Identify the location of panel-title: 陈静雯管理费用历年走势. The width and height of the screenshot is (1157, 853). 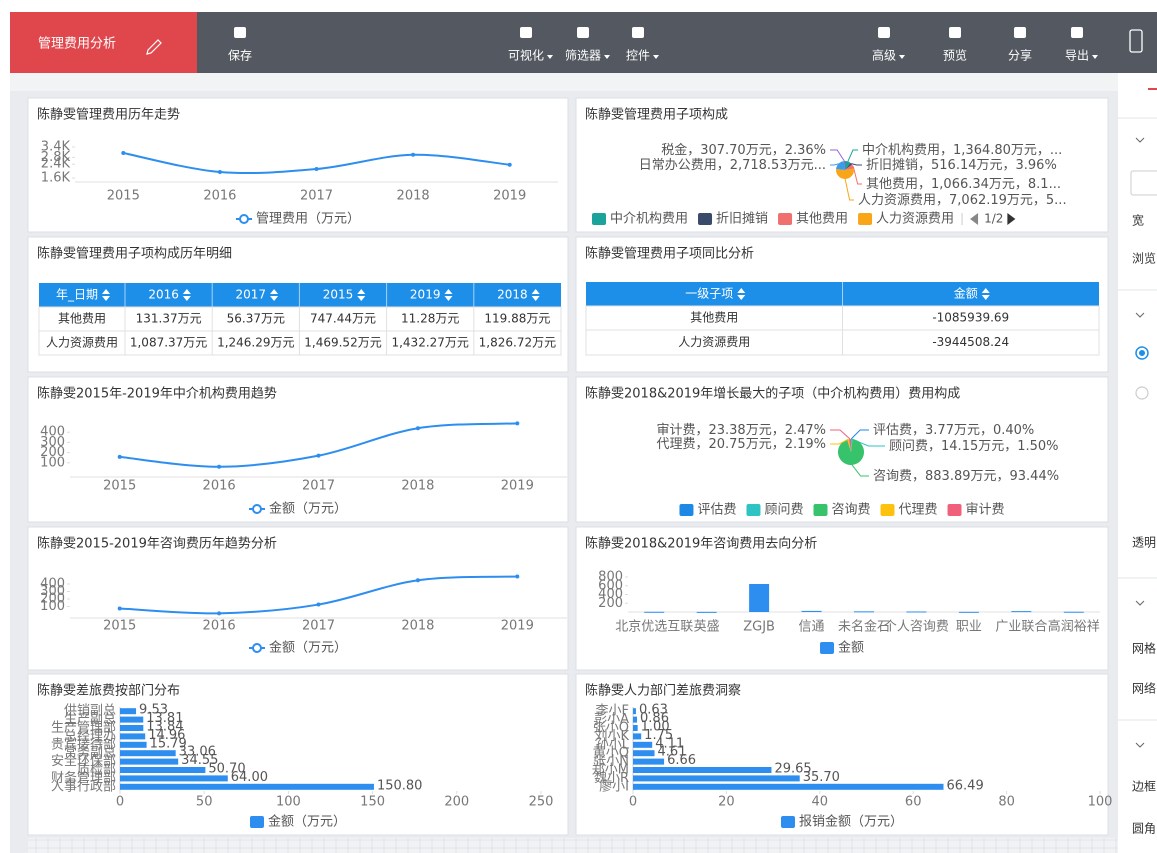
(108, 115).